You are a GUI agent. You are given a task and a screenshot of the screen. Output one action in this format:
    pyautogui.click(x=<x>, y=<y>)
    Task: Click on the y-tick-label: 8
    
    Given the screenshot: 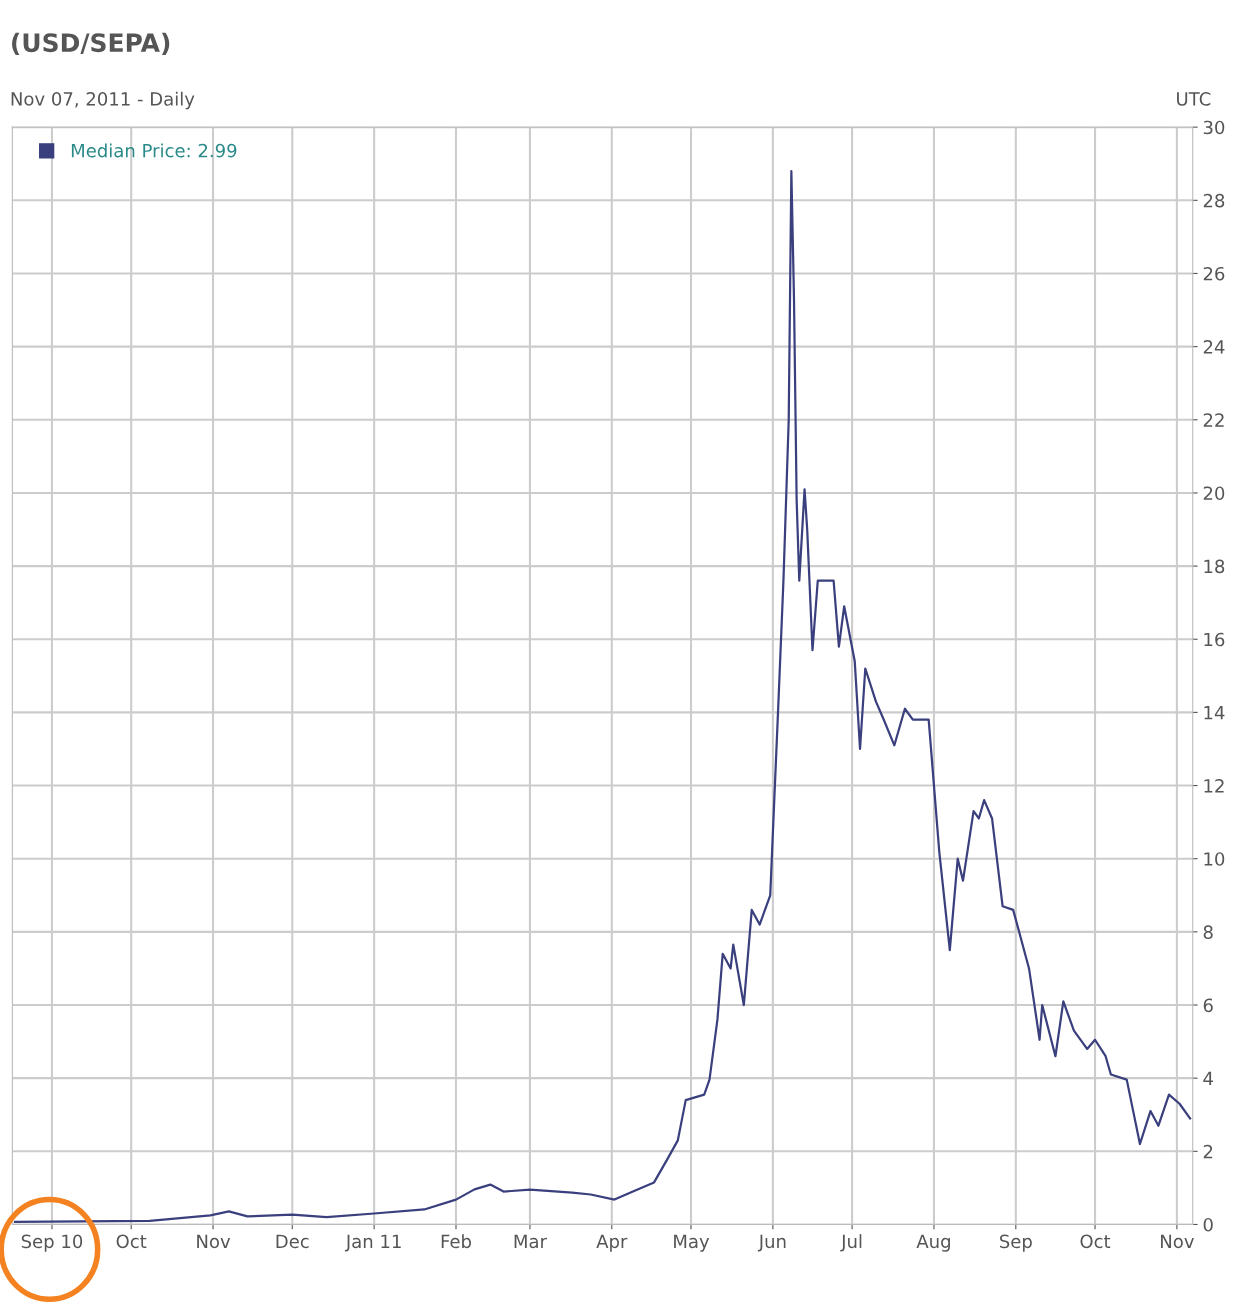 What is the action you would take?
    pyautogui.click(x=1208, y=932)
    